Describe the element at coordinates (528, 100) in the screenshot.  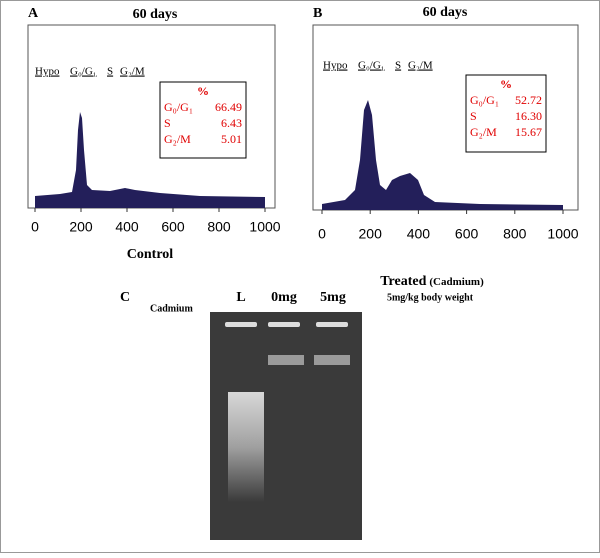
I see `stats-value: 52.72` at that location.